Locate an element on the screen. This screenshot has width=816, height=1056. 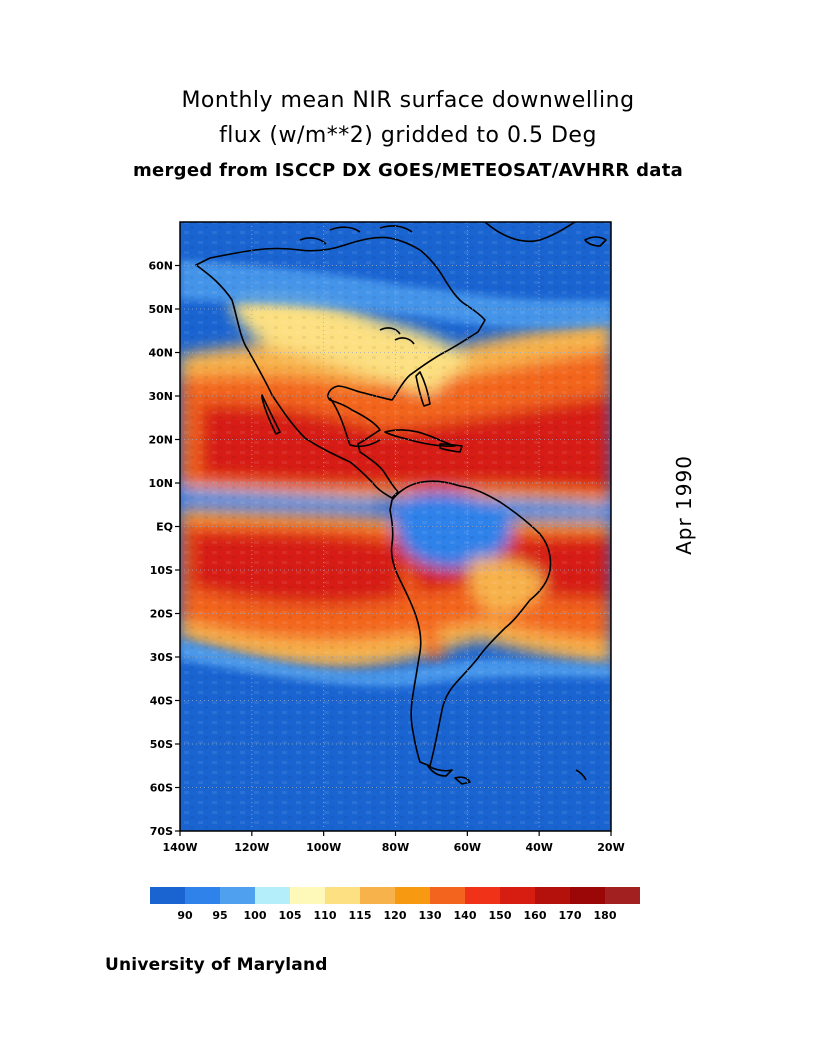
coast-tierra-del-fuego is located at coordinates (440, 771).